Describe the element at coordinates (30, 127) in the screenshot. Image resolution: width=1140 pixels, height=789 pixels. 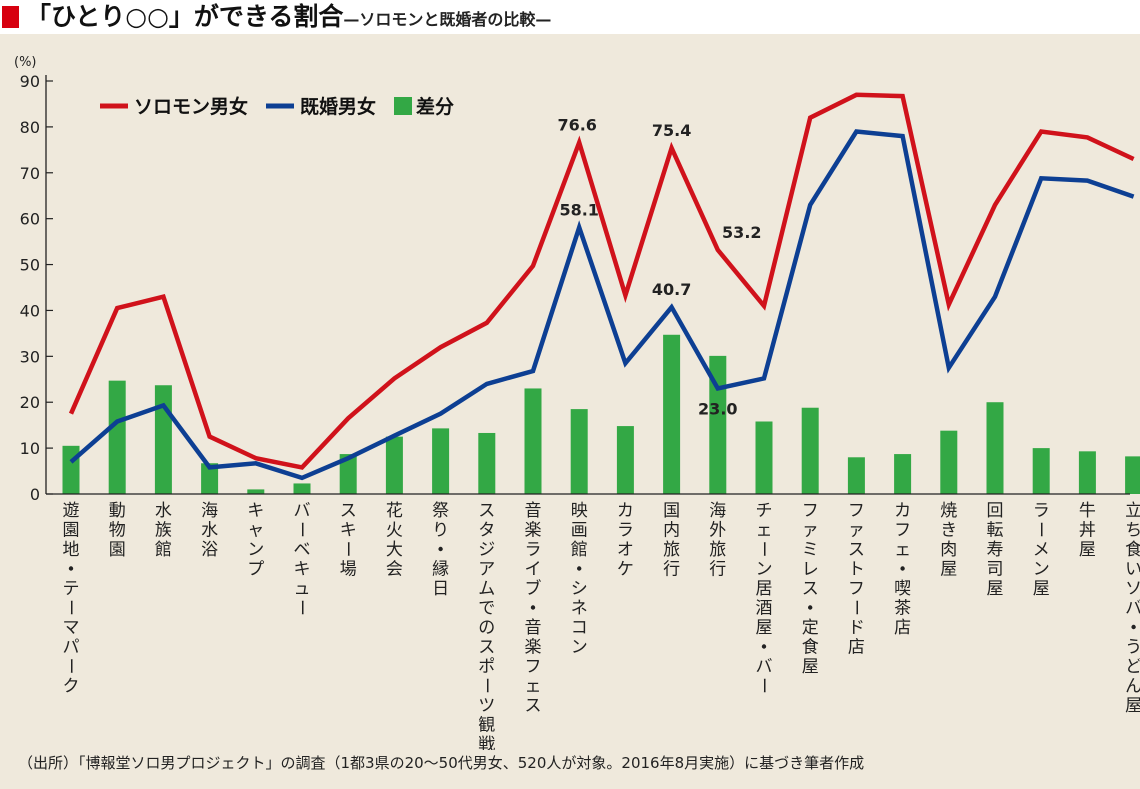
I see `y-tick-label: 80` at that location.